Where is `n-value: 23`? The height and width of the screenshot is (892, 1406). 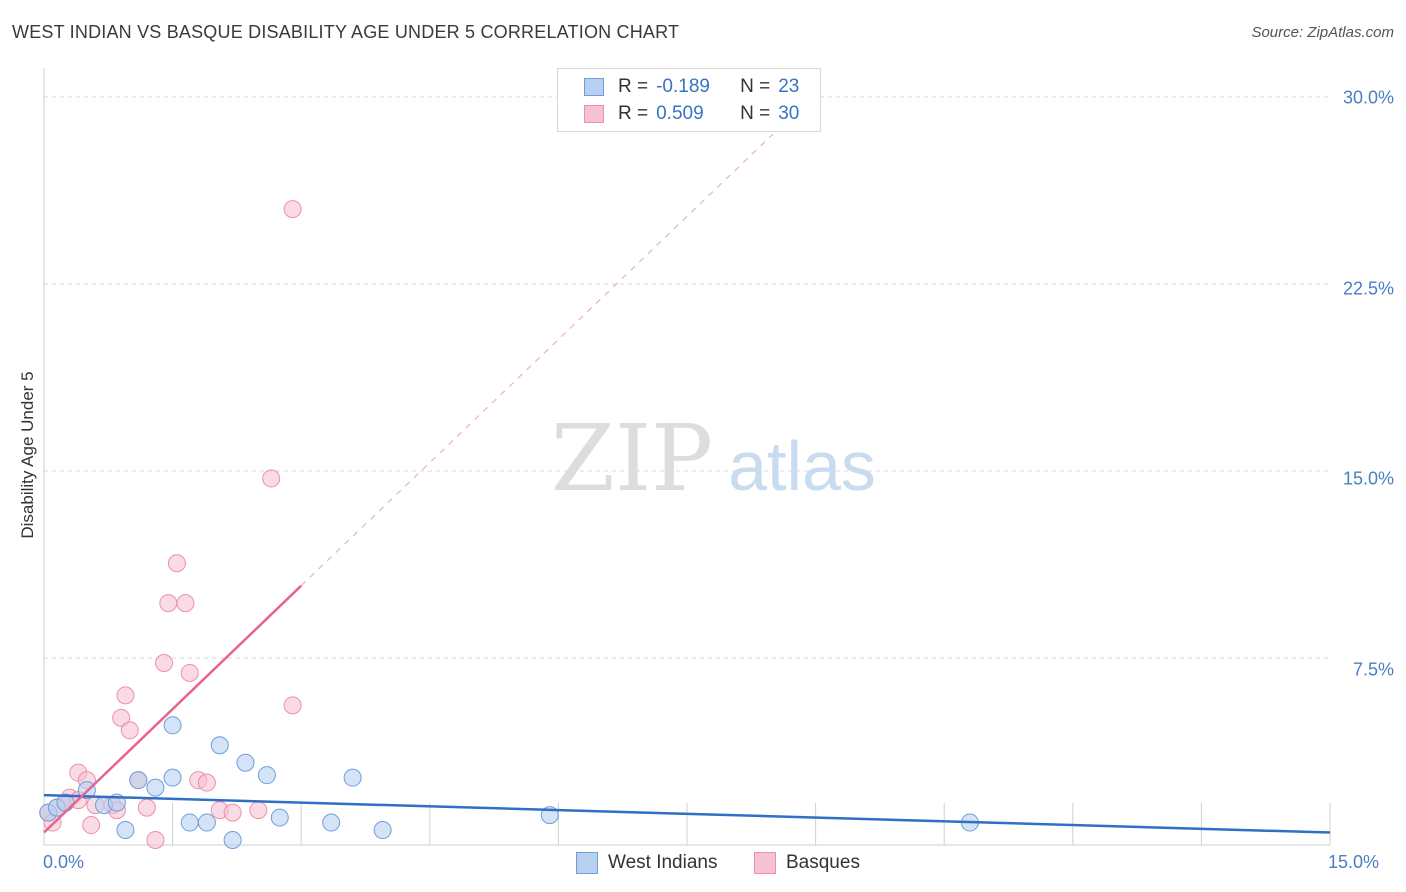
n-value: 23 is located at coordinates (789, 86).